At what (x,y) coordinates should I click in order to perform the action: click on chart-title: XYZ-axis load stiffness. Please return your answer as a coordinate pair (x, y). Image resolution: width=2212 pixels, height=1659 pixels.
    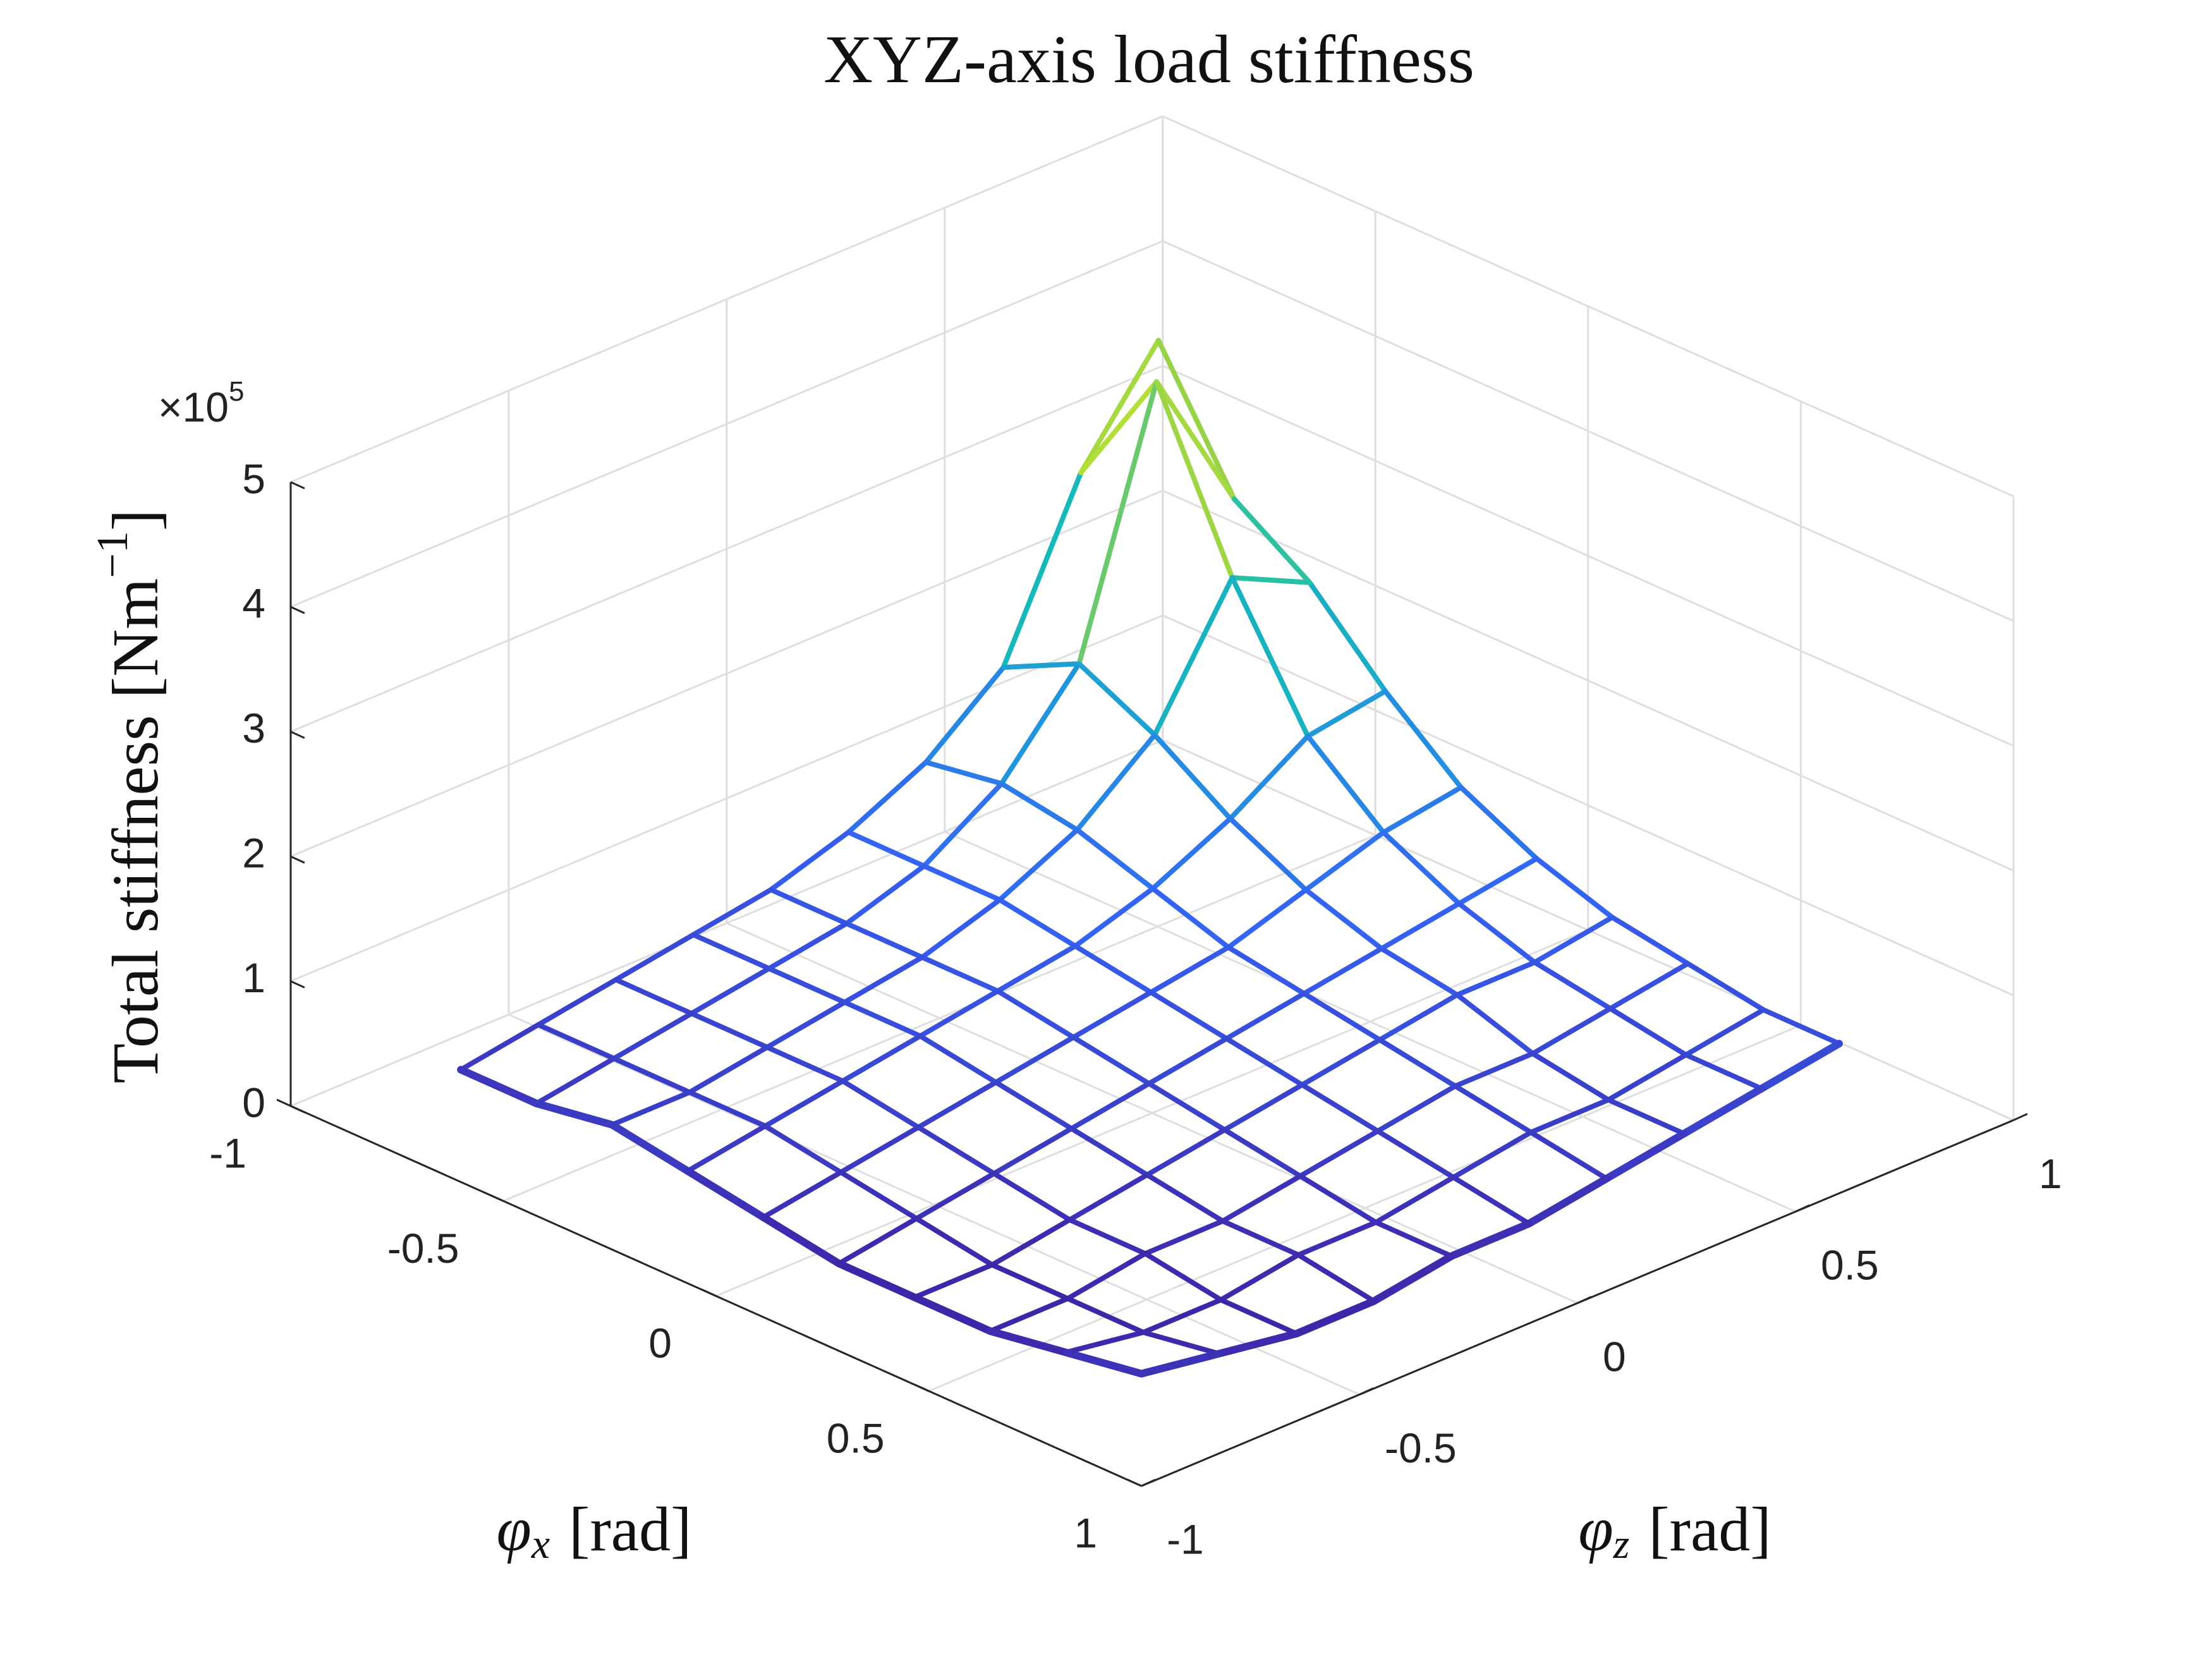
    Looking at the image, I should click on (1148, 60).